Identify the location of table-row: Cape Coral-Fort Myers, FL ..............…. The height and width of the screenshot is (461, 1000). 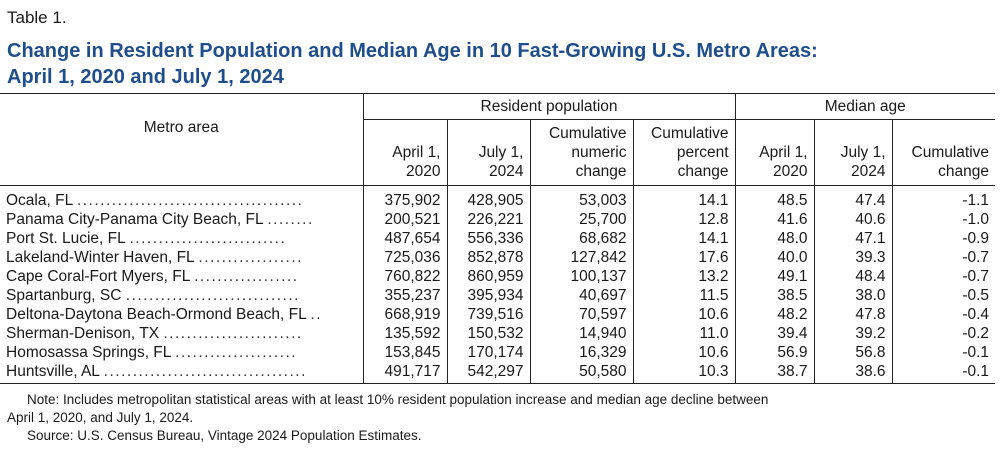
(497, 276).